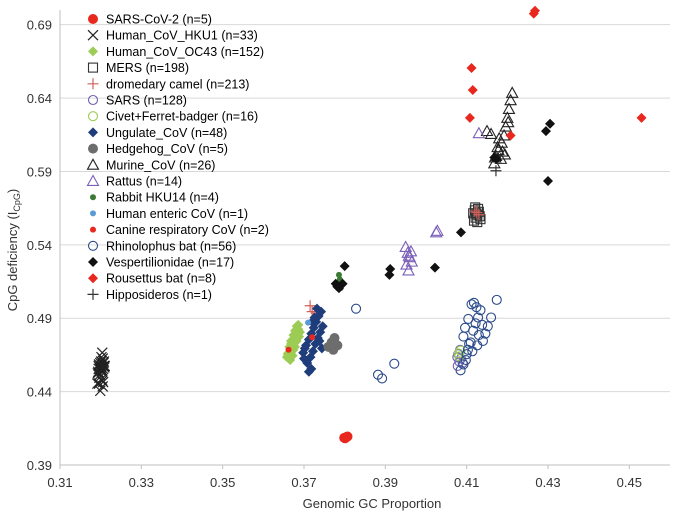  I want to click on legend-label: Ungulate_CoV (n=48), so click(166, 133).